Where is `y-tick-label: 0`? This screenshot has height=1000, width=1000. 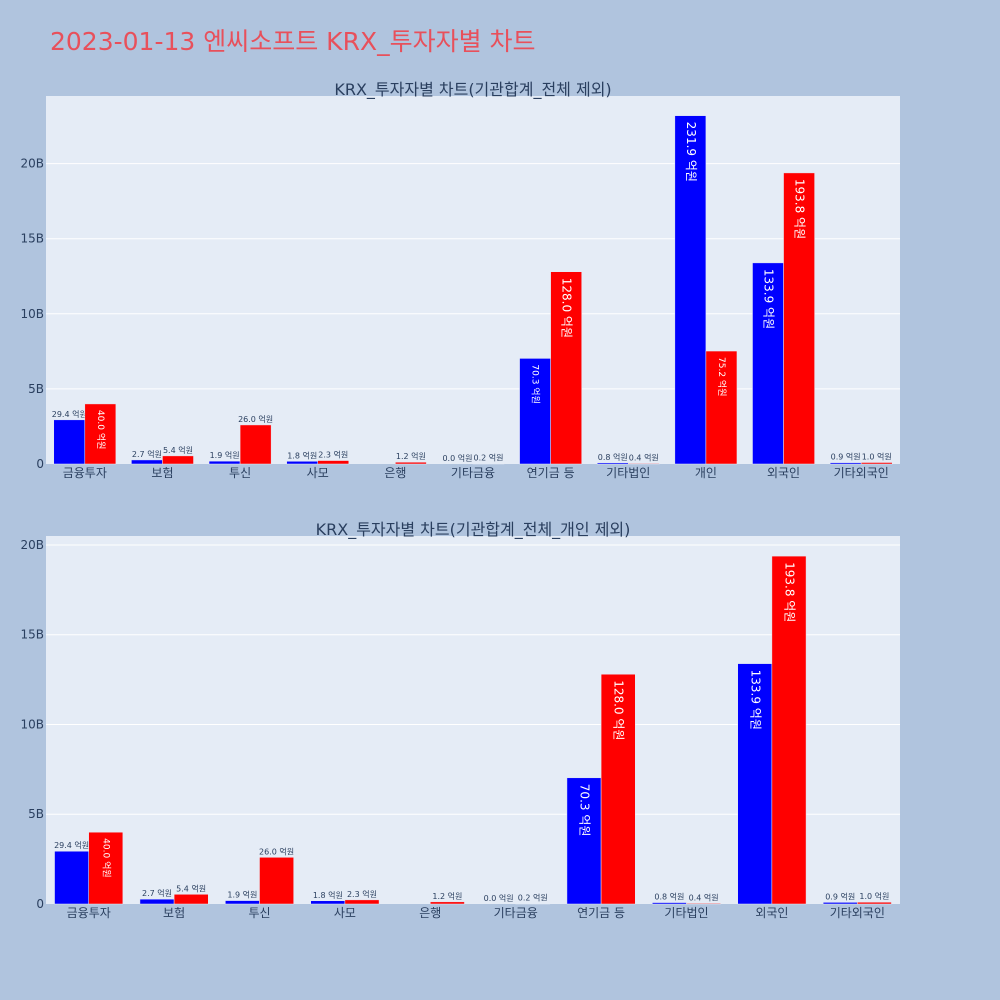 y-tick-label: 0 is located at coordinates (40, 464).